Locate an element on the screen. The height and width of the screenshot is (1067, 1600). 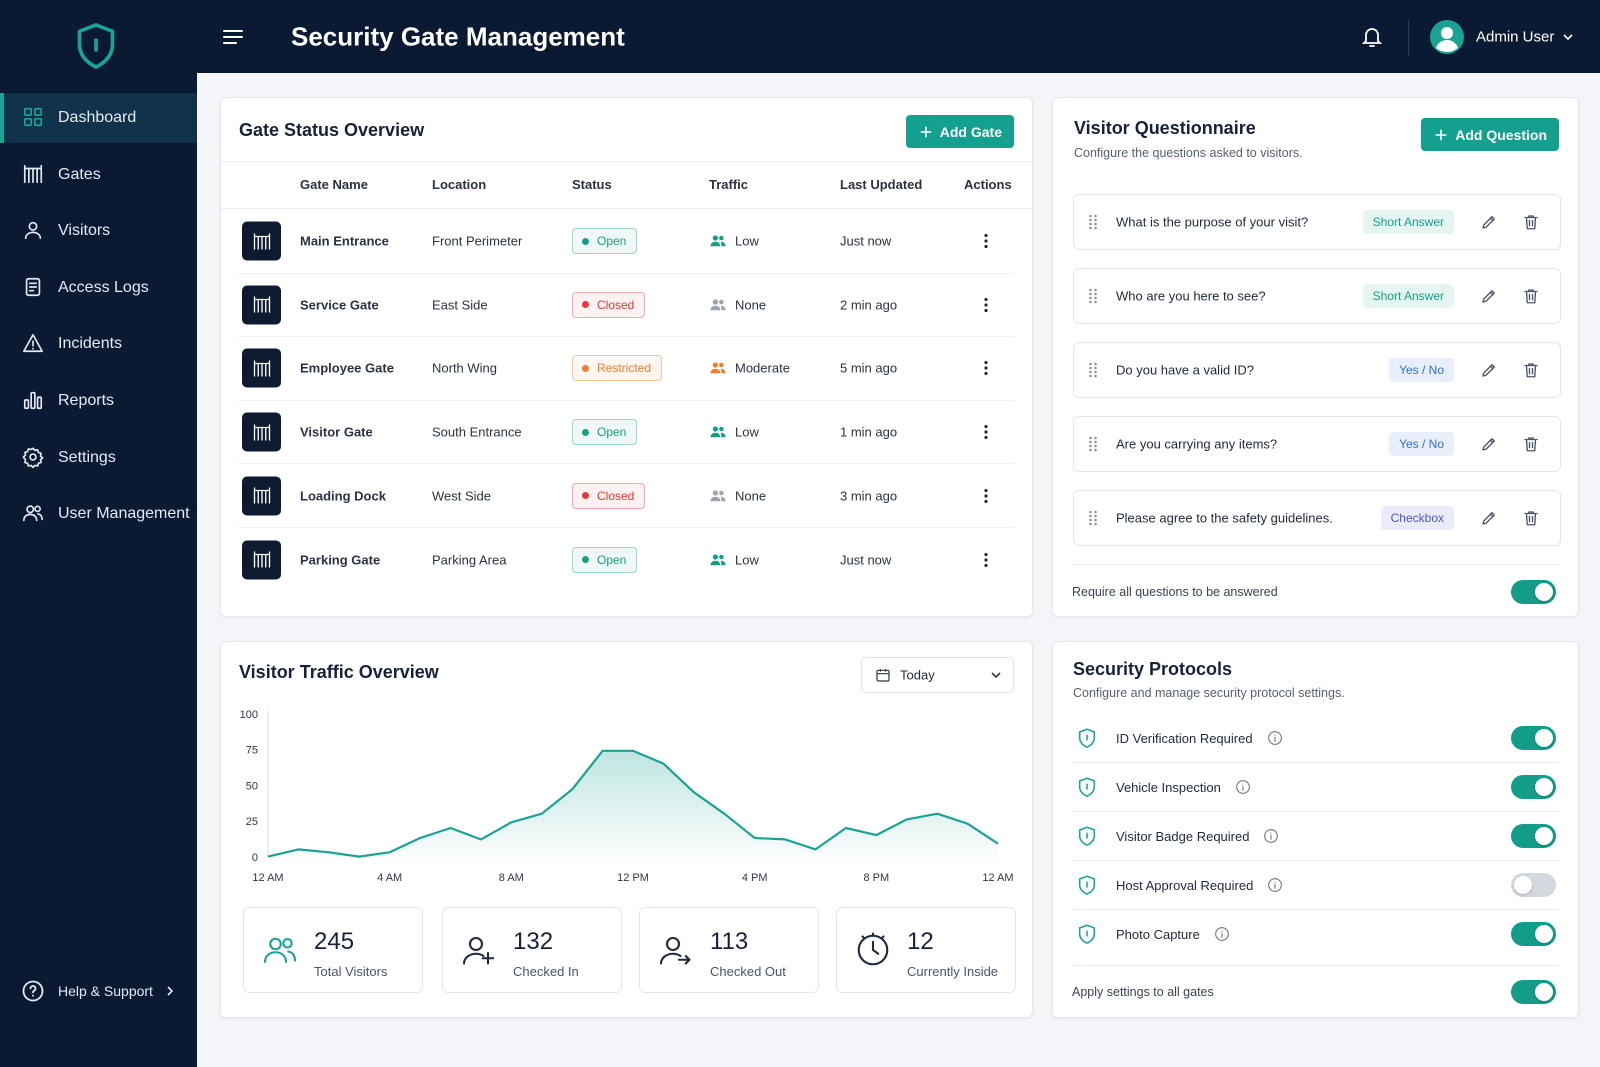
nav-icon is located at coordinates (33, 231).